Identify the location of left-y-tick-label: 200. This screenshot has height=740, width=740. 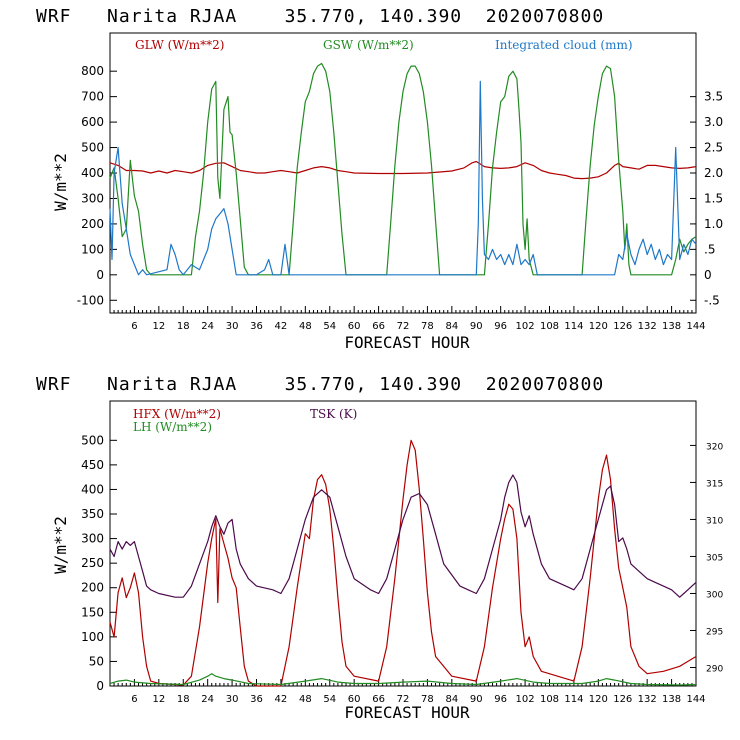
(92, 224).